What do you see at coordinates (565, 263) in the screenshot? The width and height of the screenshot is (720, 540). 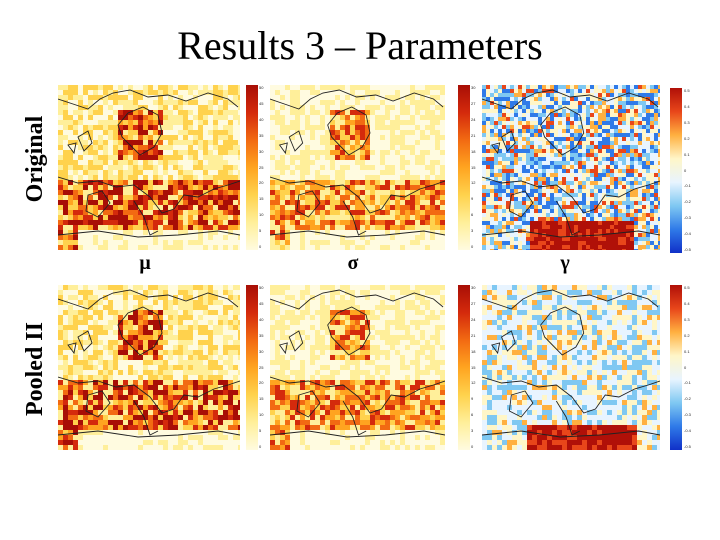 I see `param-label-gamma: γ` at bounding box center [565, 263].